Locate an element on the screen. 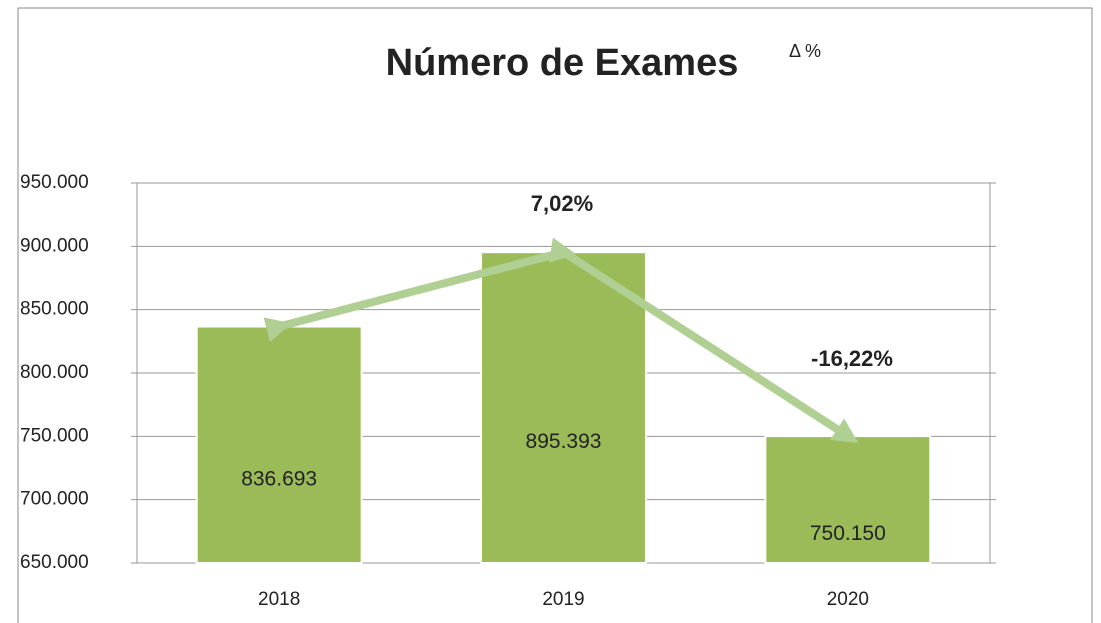  value-label: 895.393 is located at coordinates (564, 441).